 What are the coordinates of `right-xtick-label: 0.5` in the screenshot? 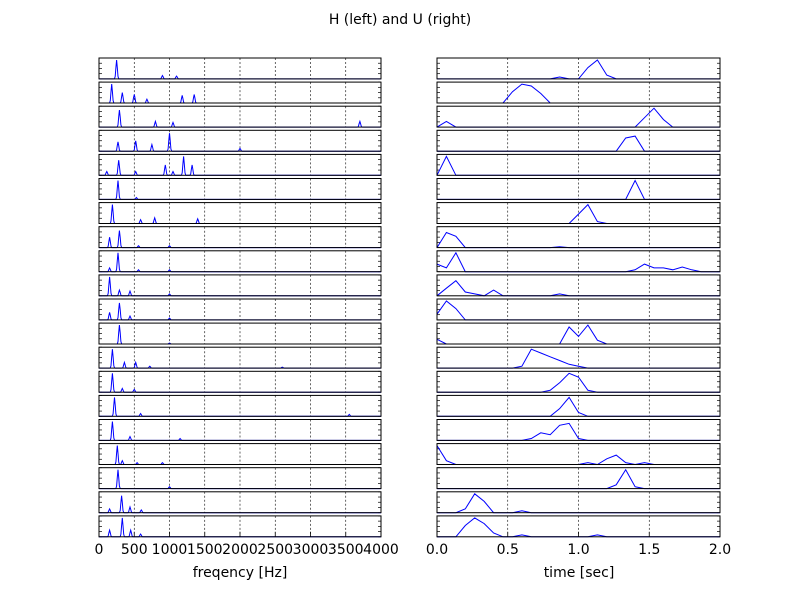 It's located at (508, 550).